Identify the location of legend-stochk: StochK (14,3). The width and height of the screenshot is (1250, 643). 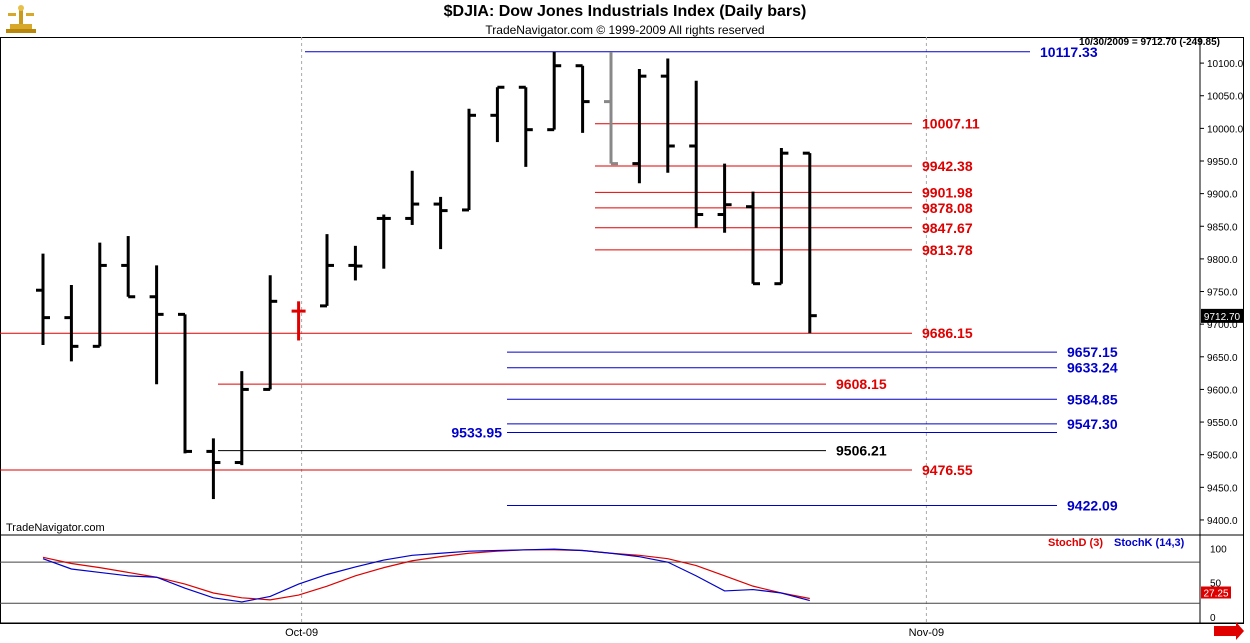
(1149, 543).